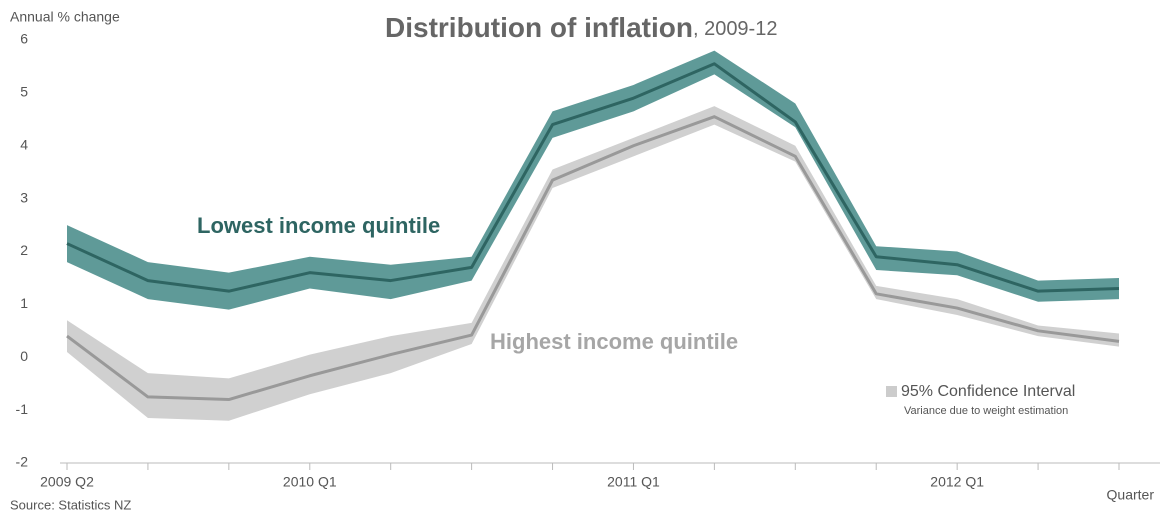 This screenshot has width=1162, height=513. I want to click on series-label: Lowest income quintile, so click(318, 225).